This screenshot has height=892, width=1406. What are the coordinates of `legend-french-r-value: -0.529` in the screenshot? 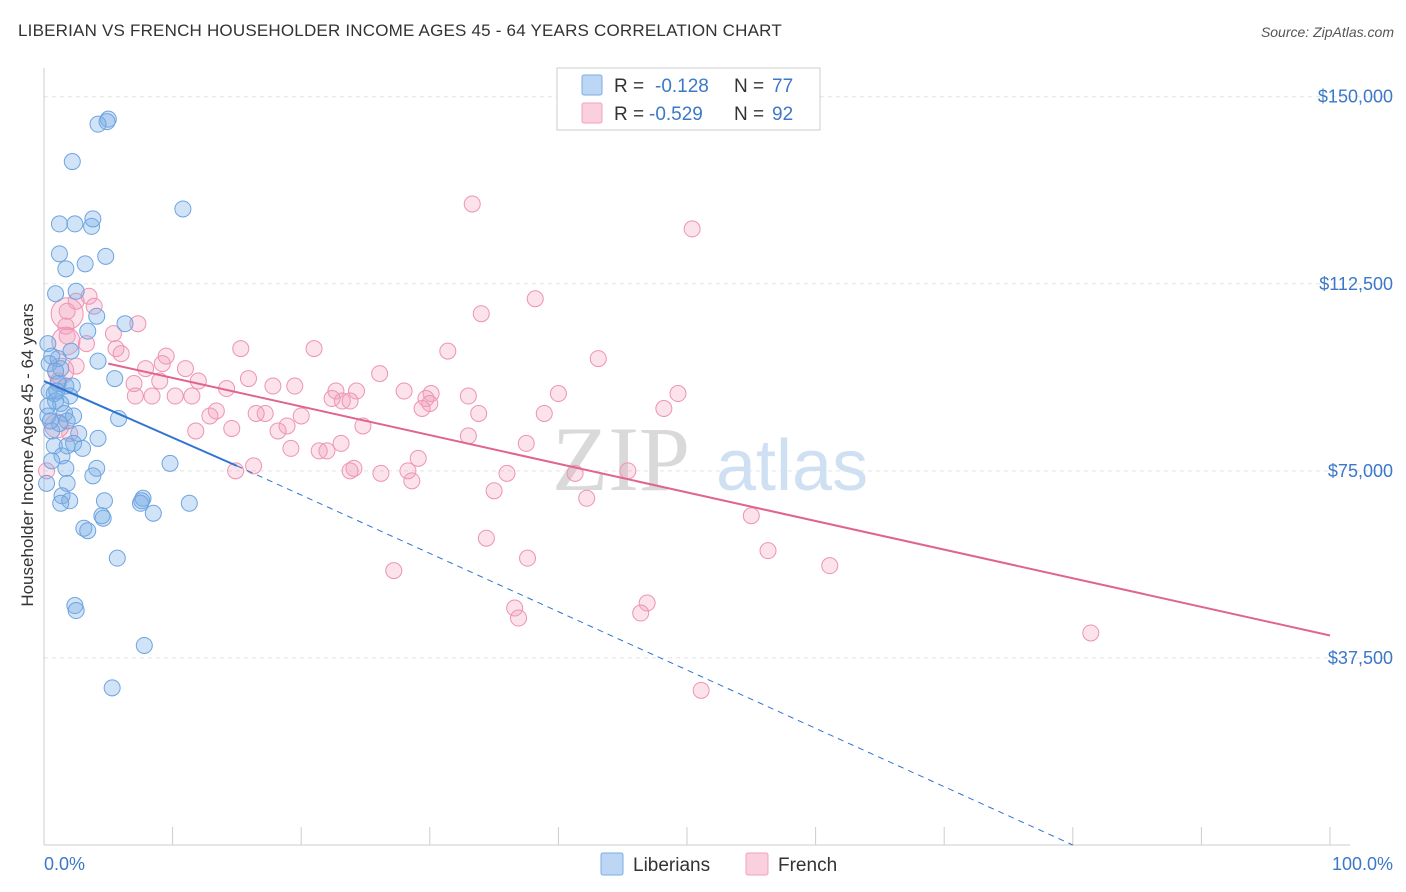 It's located at (676, 114).